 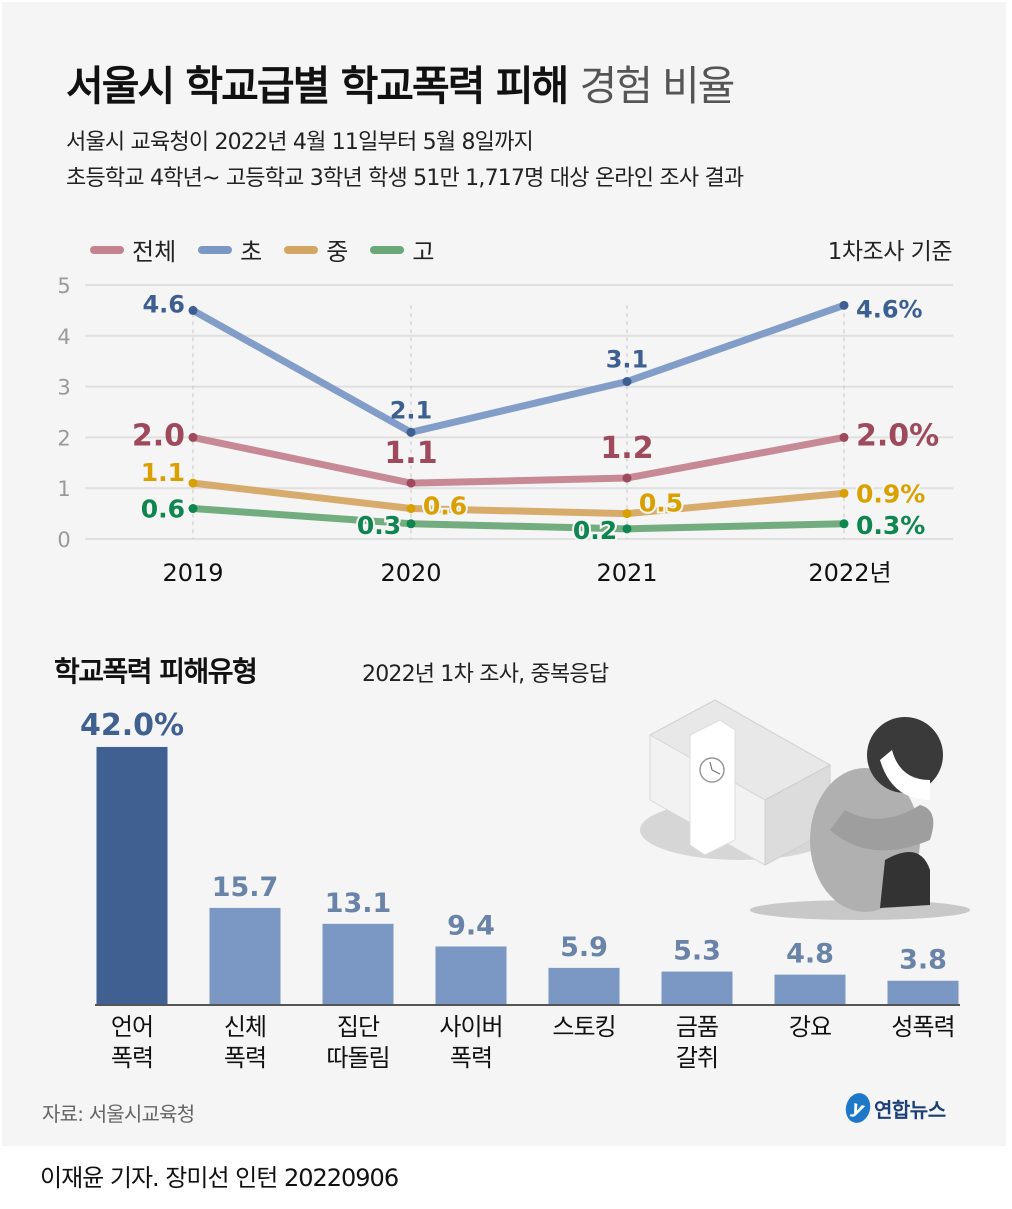 What do you see at coordinates (215, 249) in the screenshot?
I see `legend-swatch-elementary` at bounding box center [215, 249].